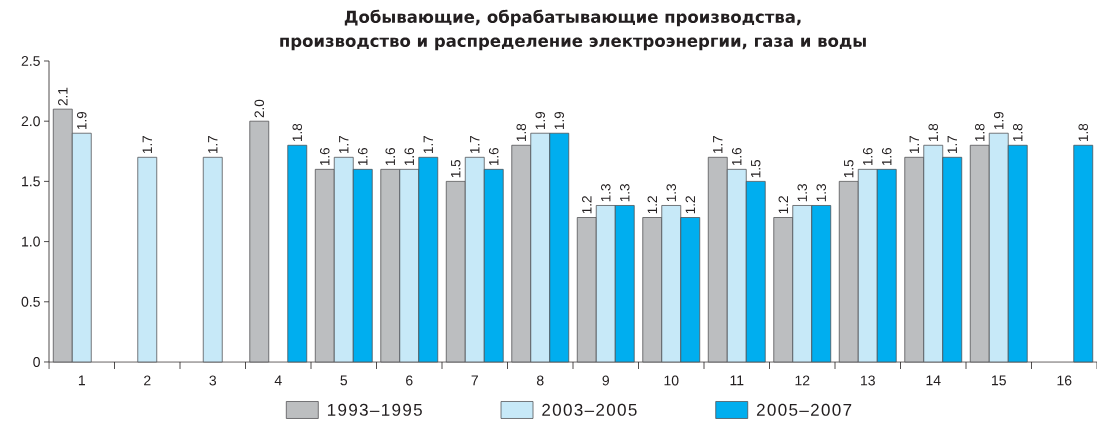 Image resolution: width=1097 pixels, height=443 pixels. Describe the element at coordinates (573, 30) in the screenshot. I see `chart-title: Добывающие, обрабатывающие производства, производство и распределение электроэнергии, газа и воды` at that location.